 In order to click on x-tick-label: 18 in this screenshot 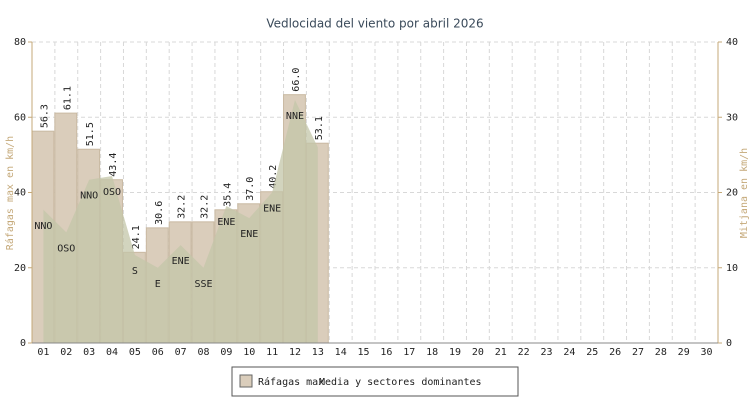, I will do `click(432, 352)`.